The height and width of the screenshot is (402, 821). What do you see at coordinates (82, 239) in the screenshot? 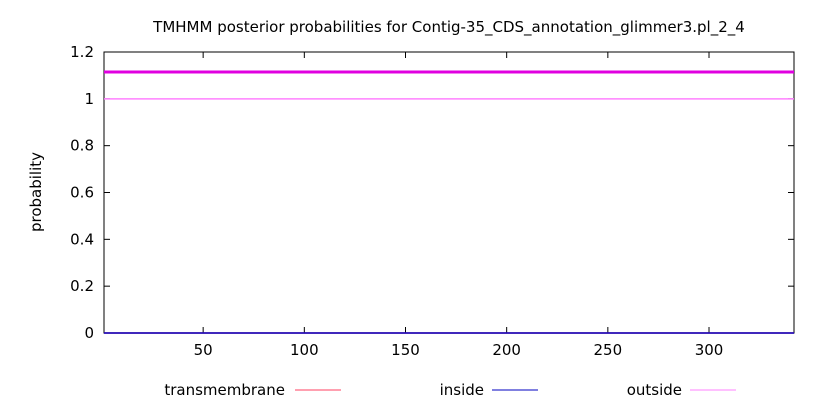
I see `y-tick-label: 0.4` at bounding box center [82, 239].